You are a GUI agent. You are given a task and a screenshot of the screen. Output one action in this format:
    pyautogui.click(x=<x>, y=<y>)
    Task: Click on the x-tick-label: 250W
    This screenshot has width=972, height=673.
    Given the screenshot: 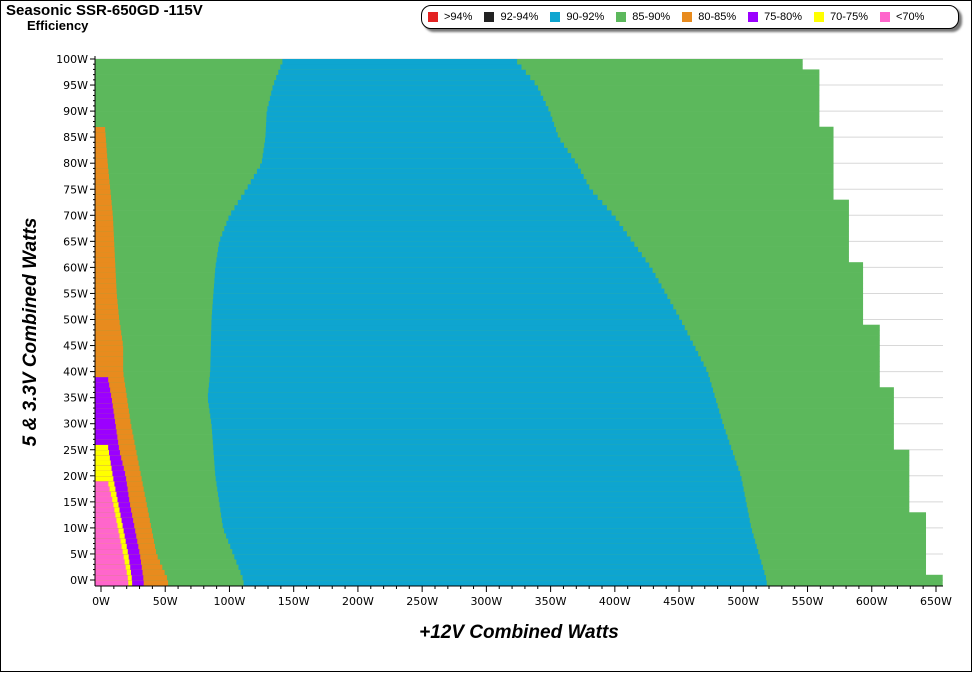 What is the action you would take?
    pyautogui.click(x=422, y=601)
    